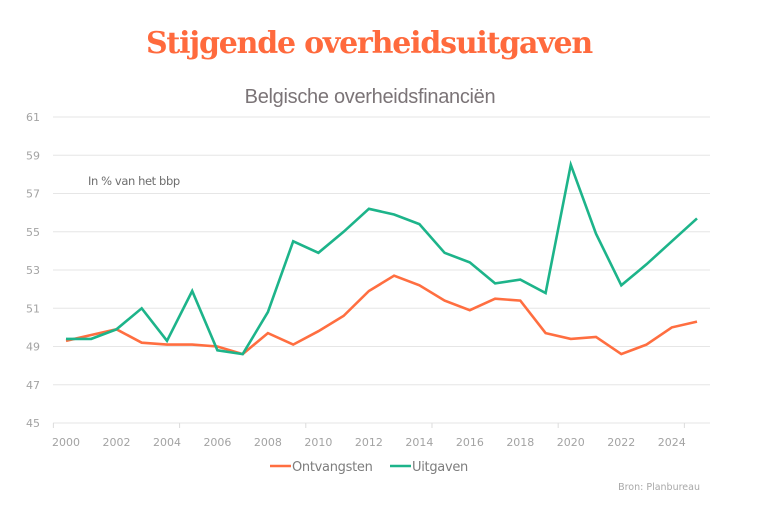 This screenshot has height=505, width=758. I want to click on data-point-uitgaven-2011, so click(344, 232).